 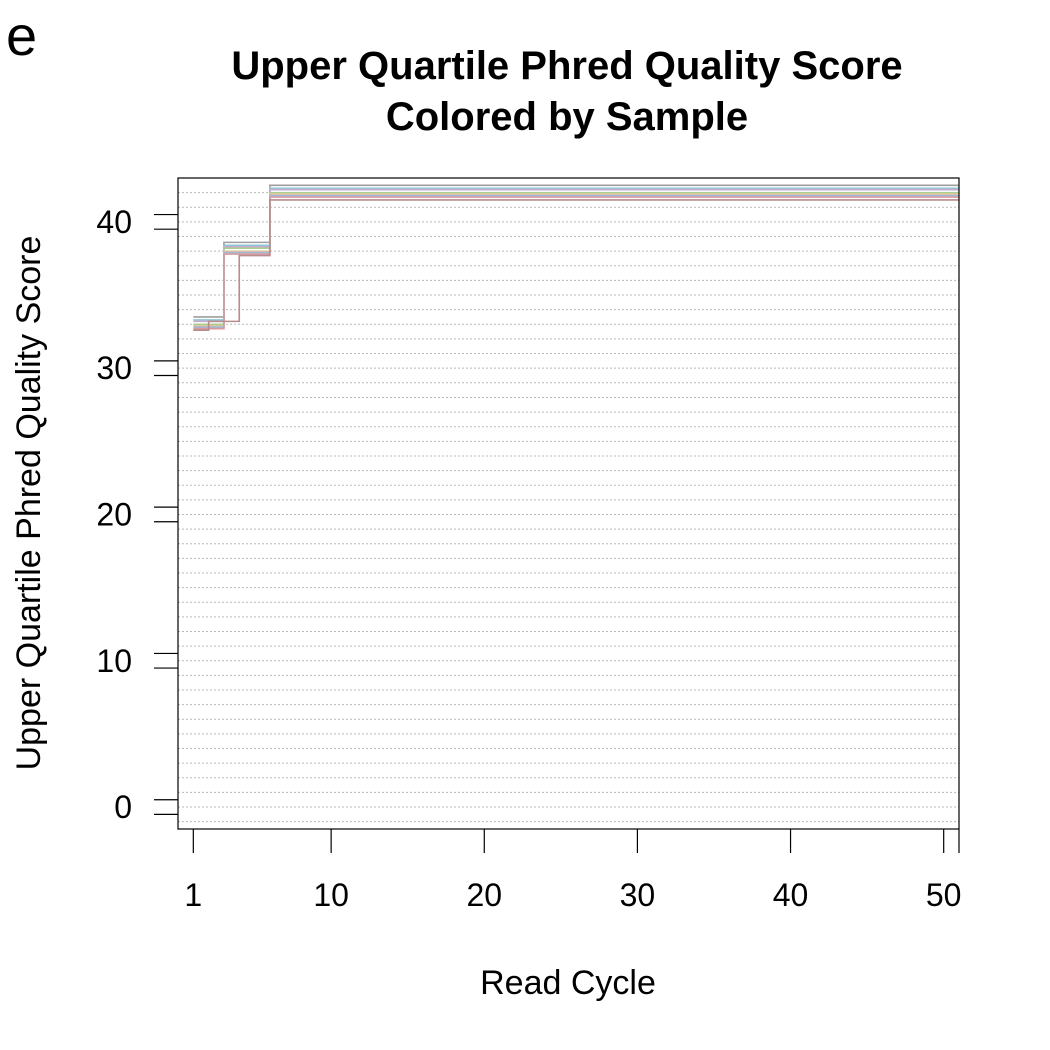 What do you see at coordinates (944, 895) in the screenshot?
I see `x-tick-label: 50` at bounding box center [944, 895].